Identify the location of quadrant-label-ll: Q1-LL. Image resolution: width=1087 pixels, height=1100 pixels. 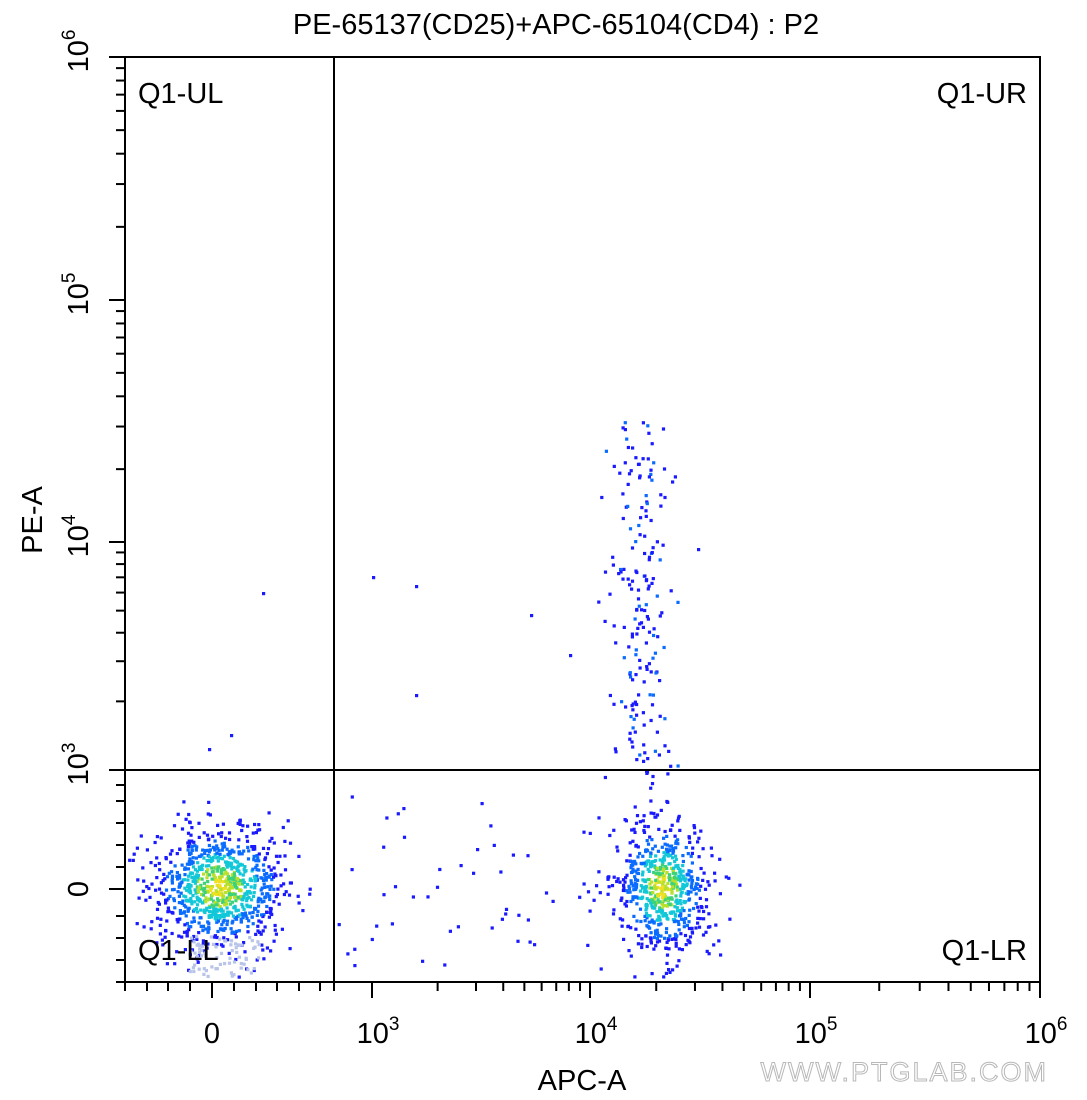
(178, 951).